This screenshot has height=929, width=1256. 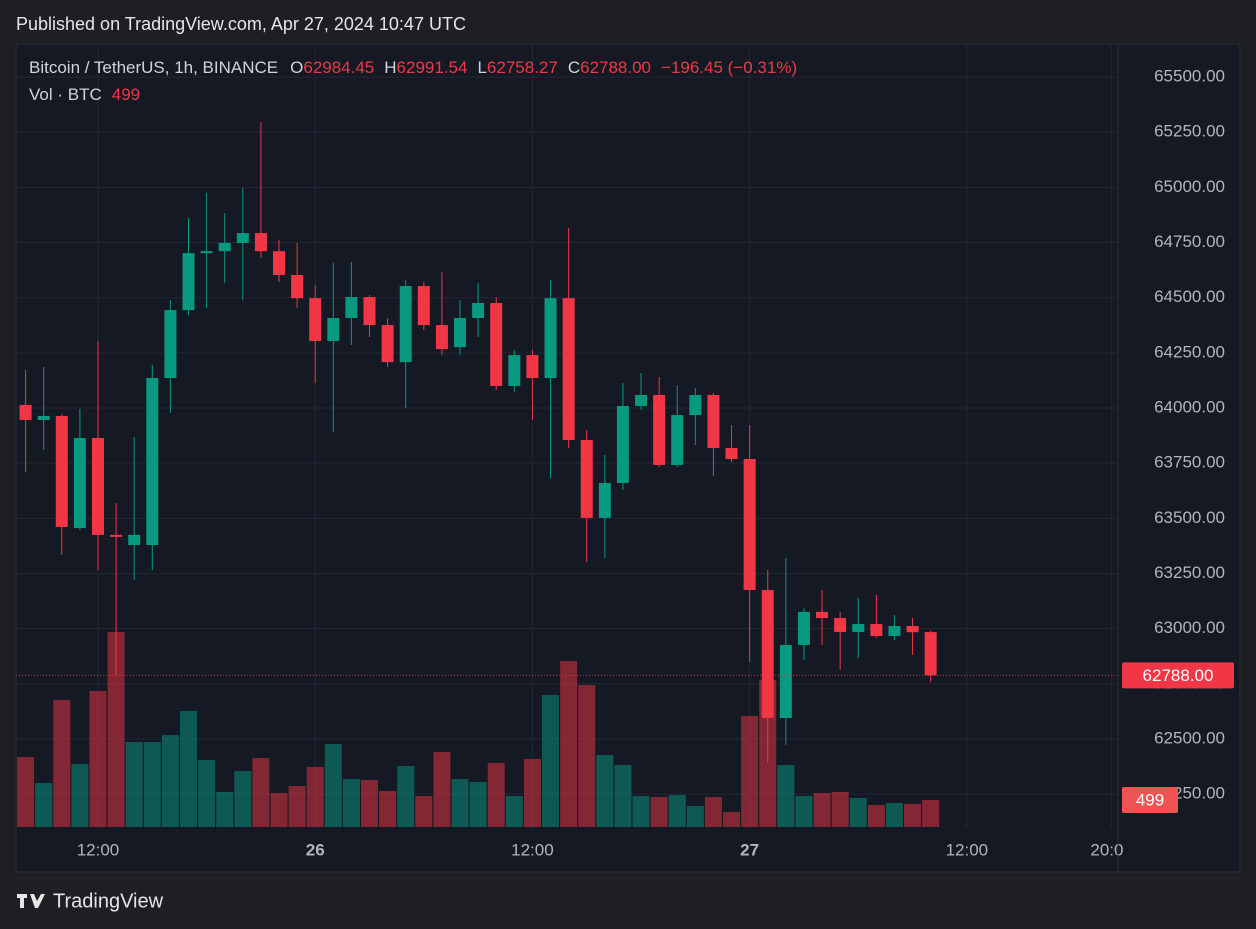 What do you see at coordinates (481, 67) in the screenshot?
I see `legend-key: L` at bounding box center [481, 67].